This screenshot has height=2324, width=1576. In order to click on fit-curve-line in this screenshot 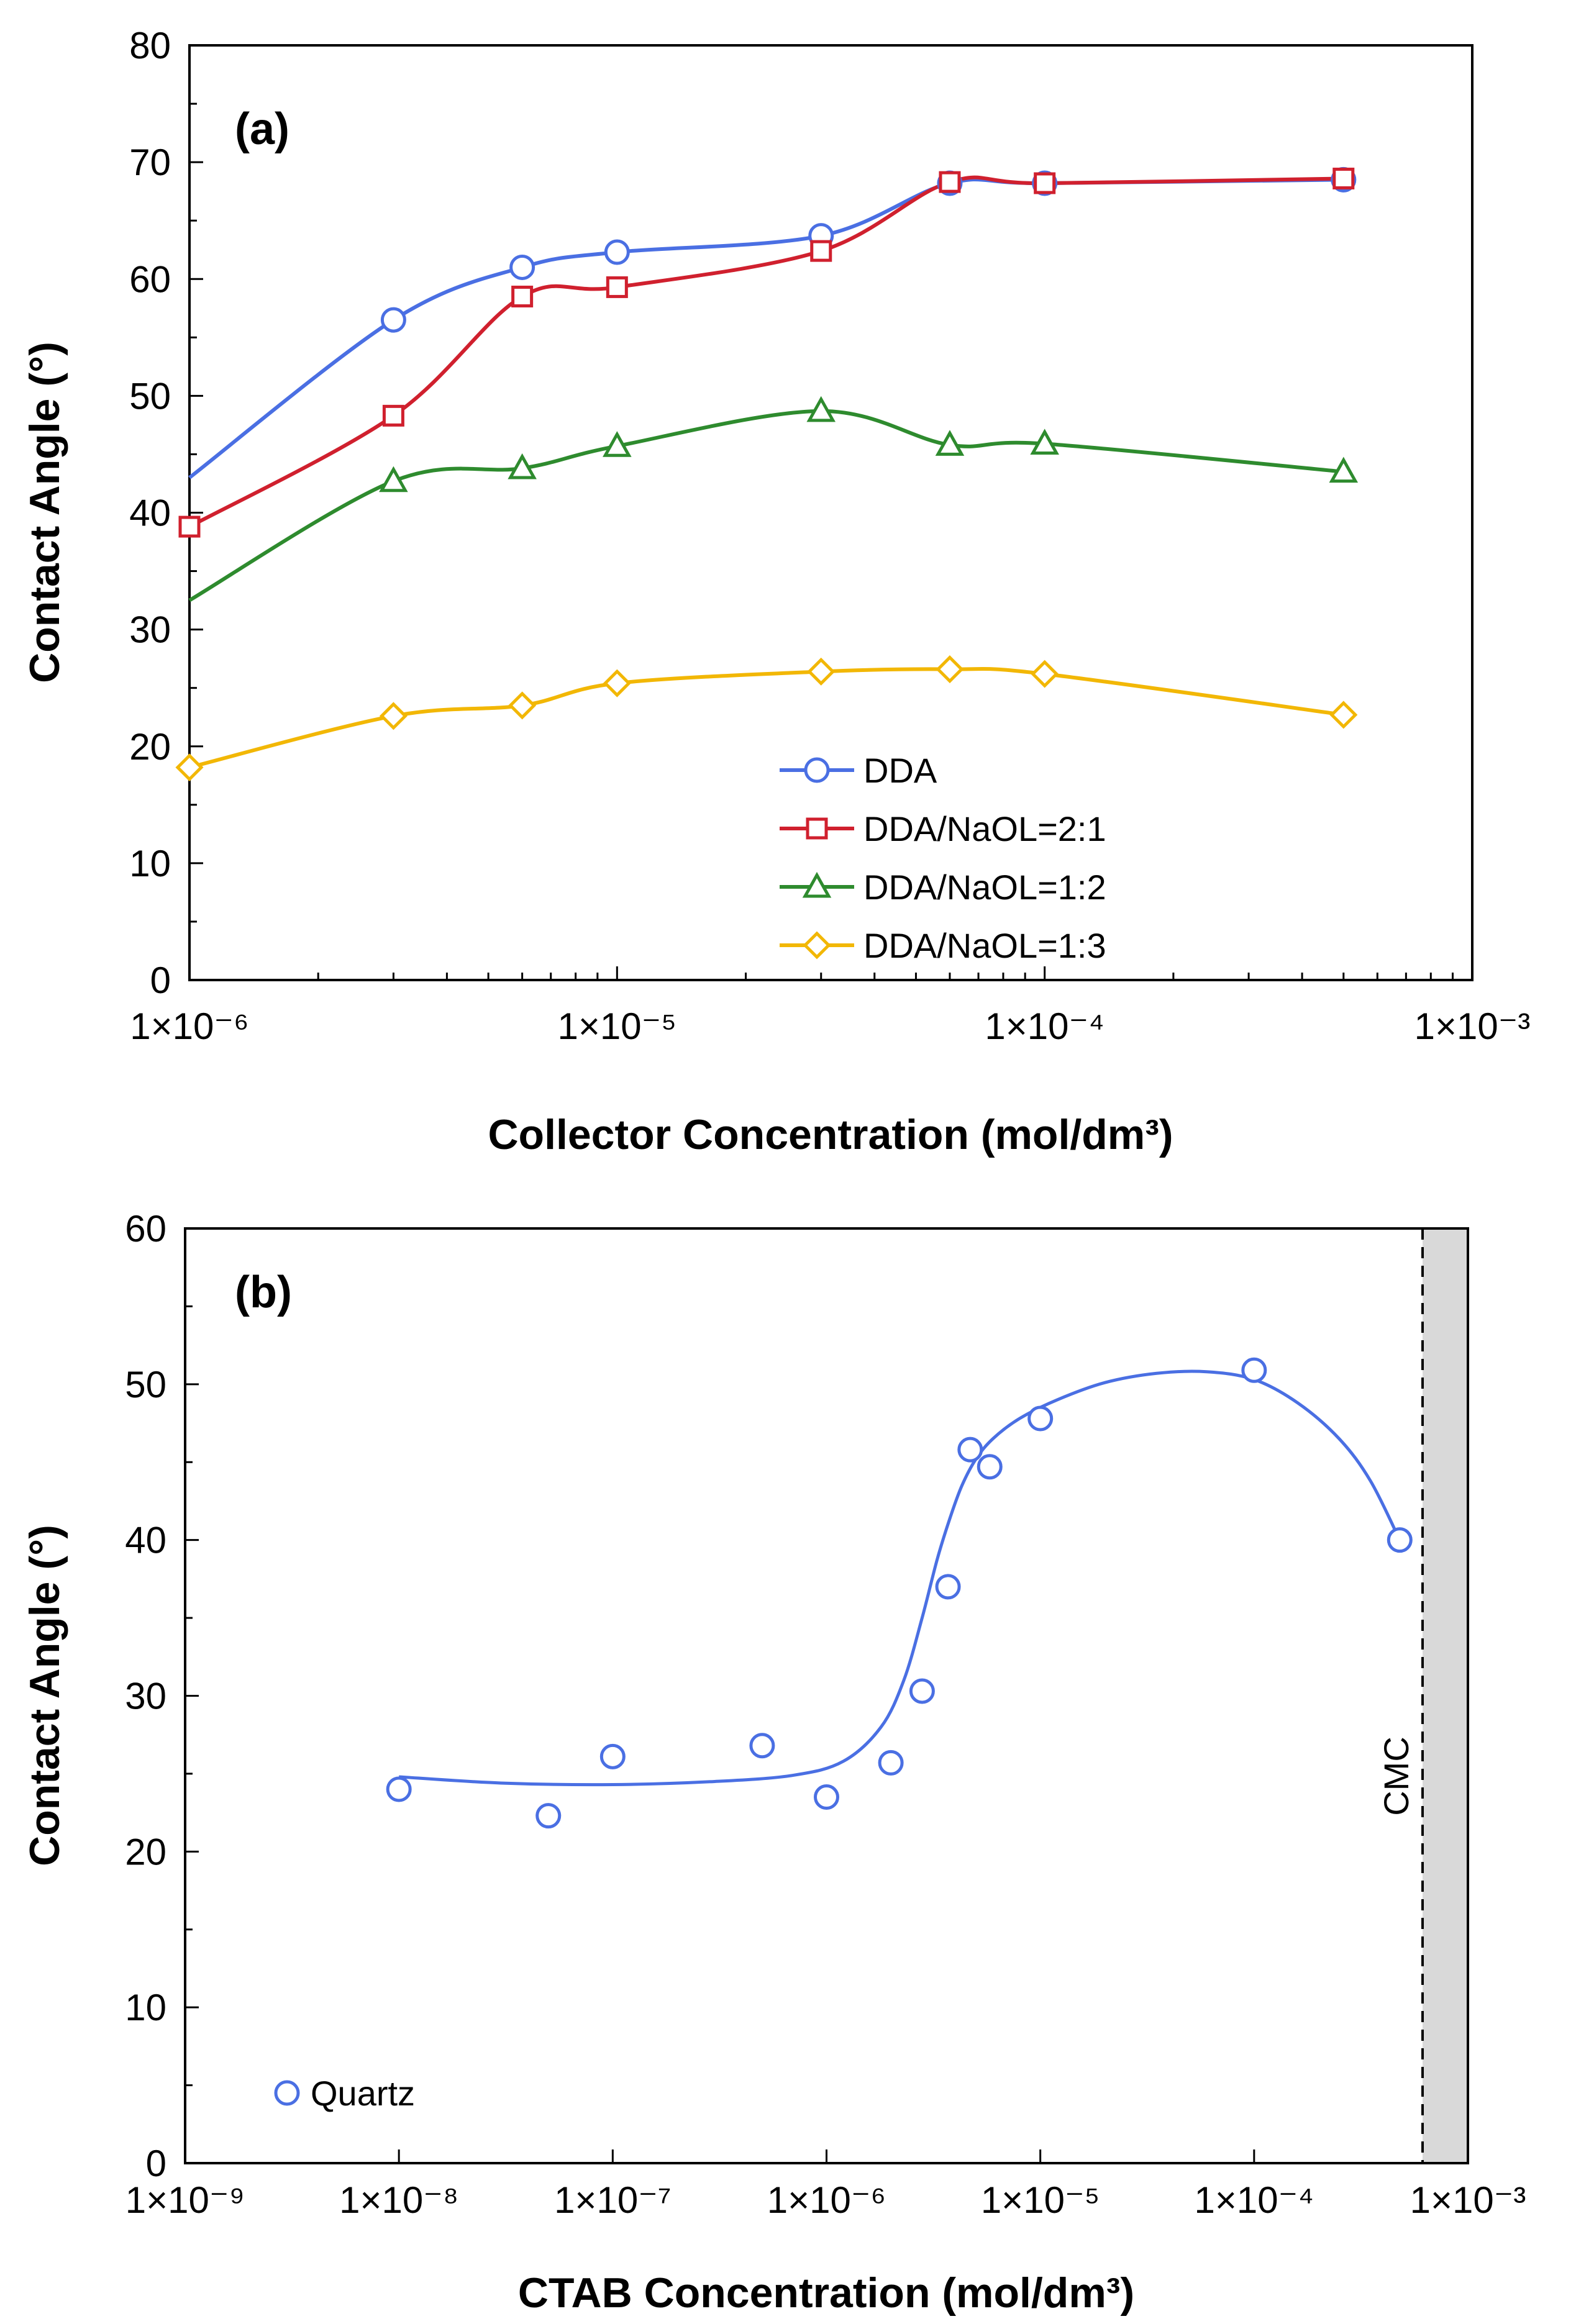, I will do `click(900, 1578)`.